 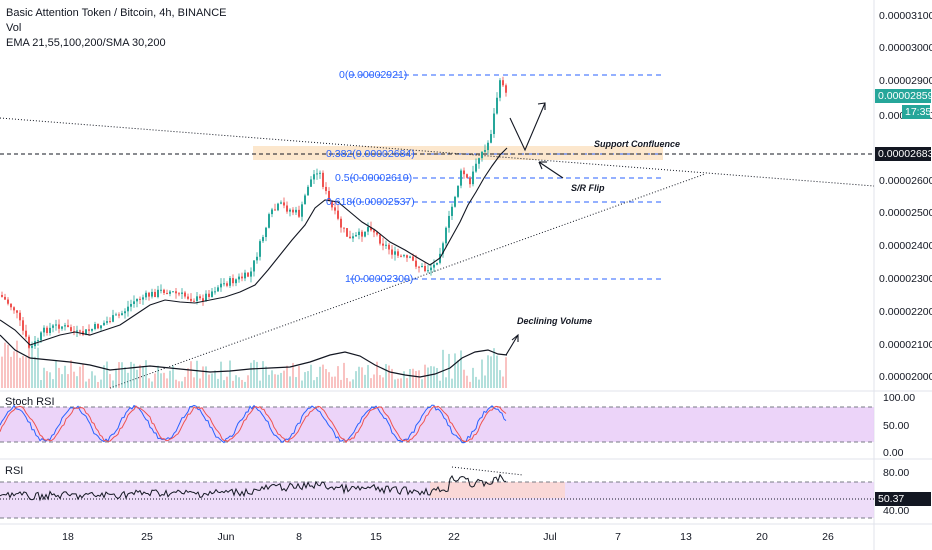 I want to click on stoch-tick: 0.00, so click(x=893, y=453).